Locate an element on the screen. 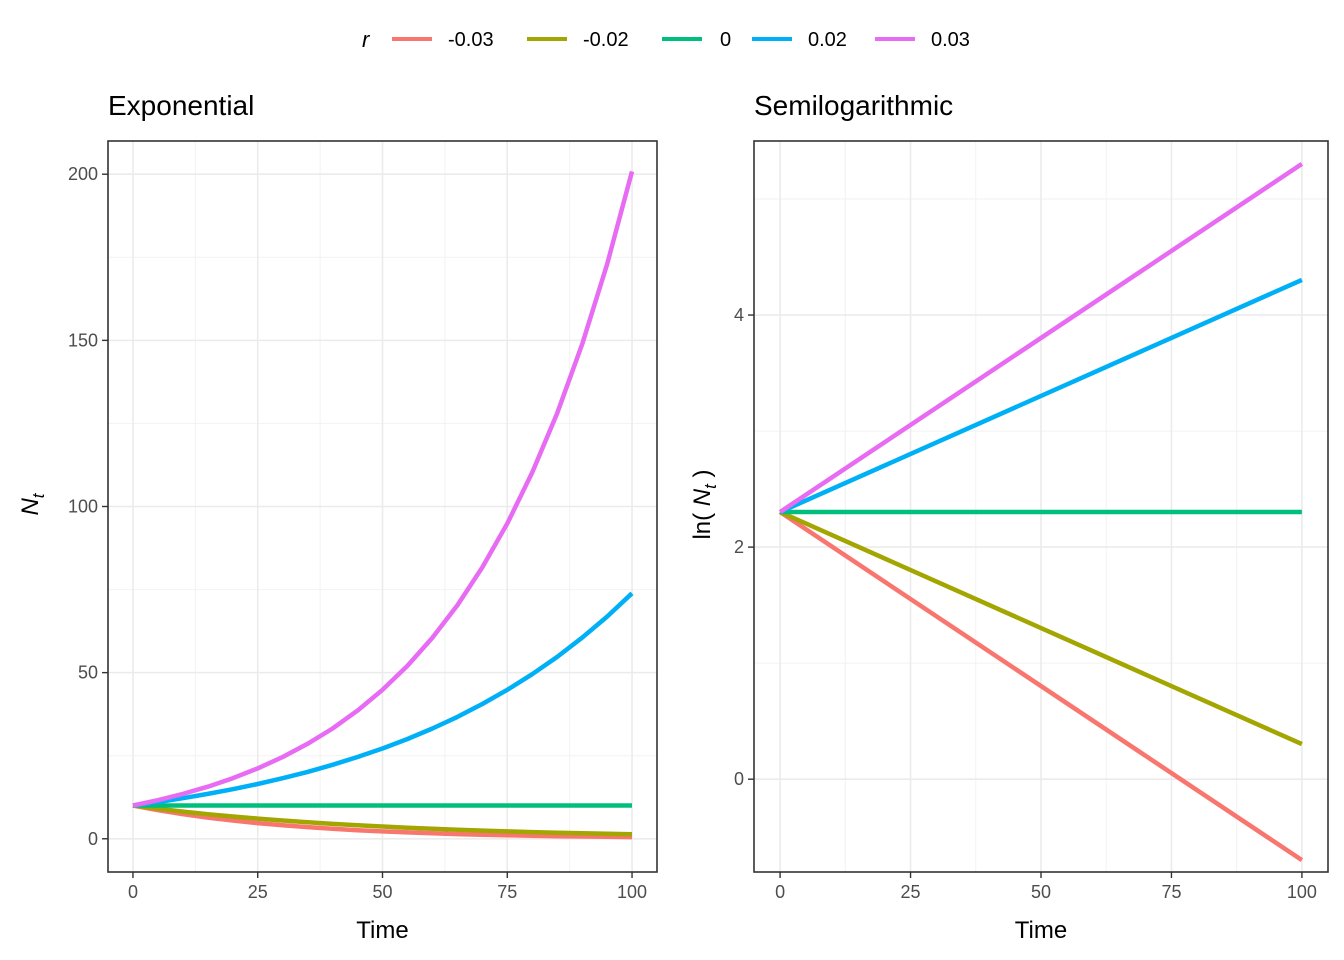 Image resolution: width=1344 pixels, height=960 pixels. y-tick-label: 200 is located at coordinates (83, 174).